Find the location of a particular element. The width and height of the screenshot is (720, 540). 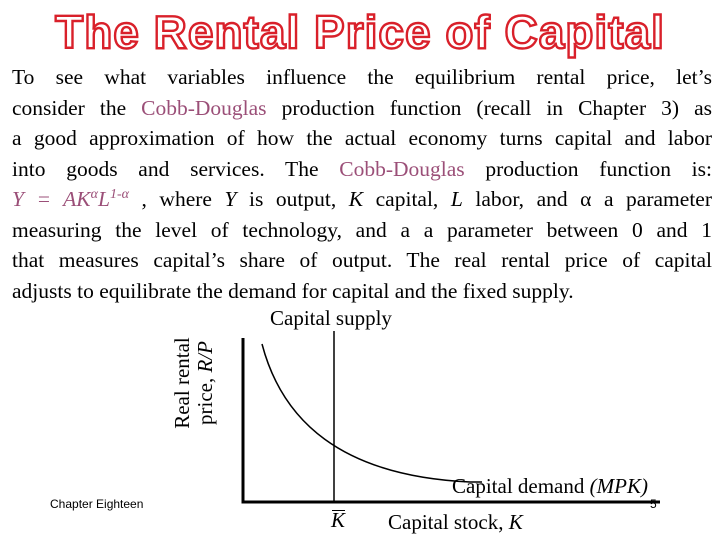

equation-exponent: 1-α is located at coordinates (119, 194).